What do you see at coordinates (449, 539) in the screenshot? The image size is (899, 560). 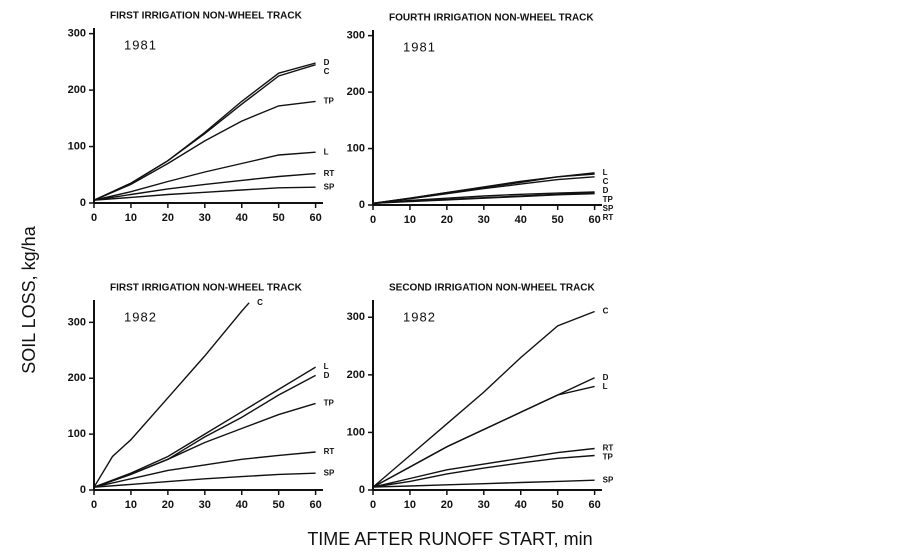 I see `x-axis-label: TIME AFTER RUNOFF START, min` at bounding box center [449, 539].